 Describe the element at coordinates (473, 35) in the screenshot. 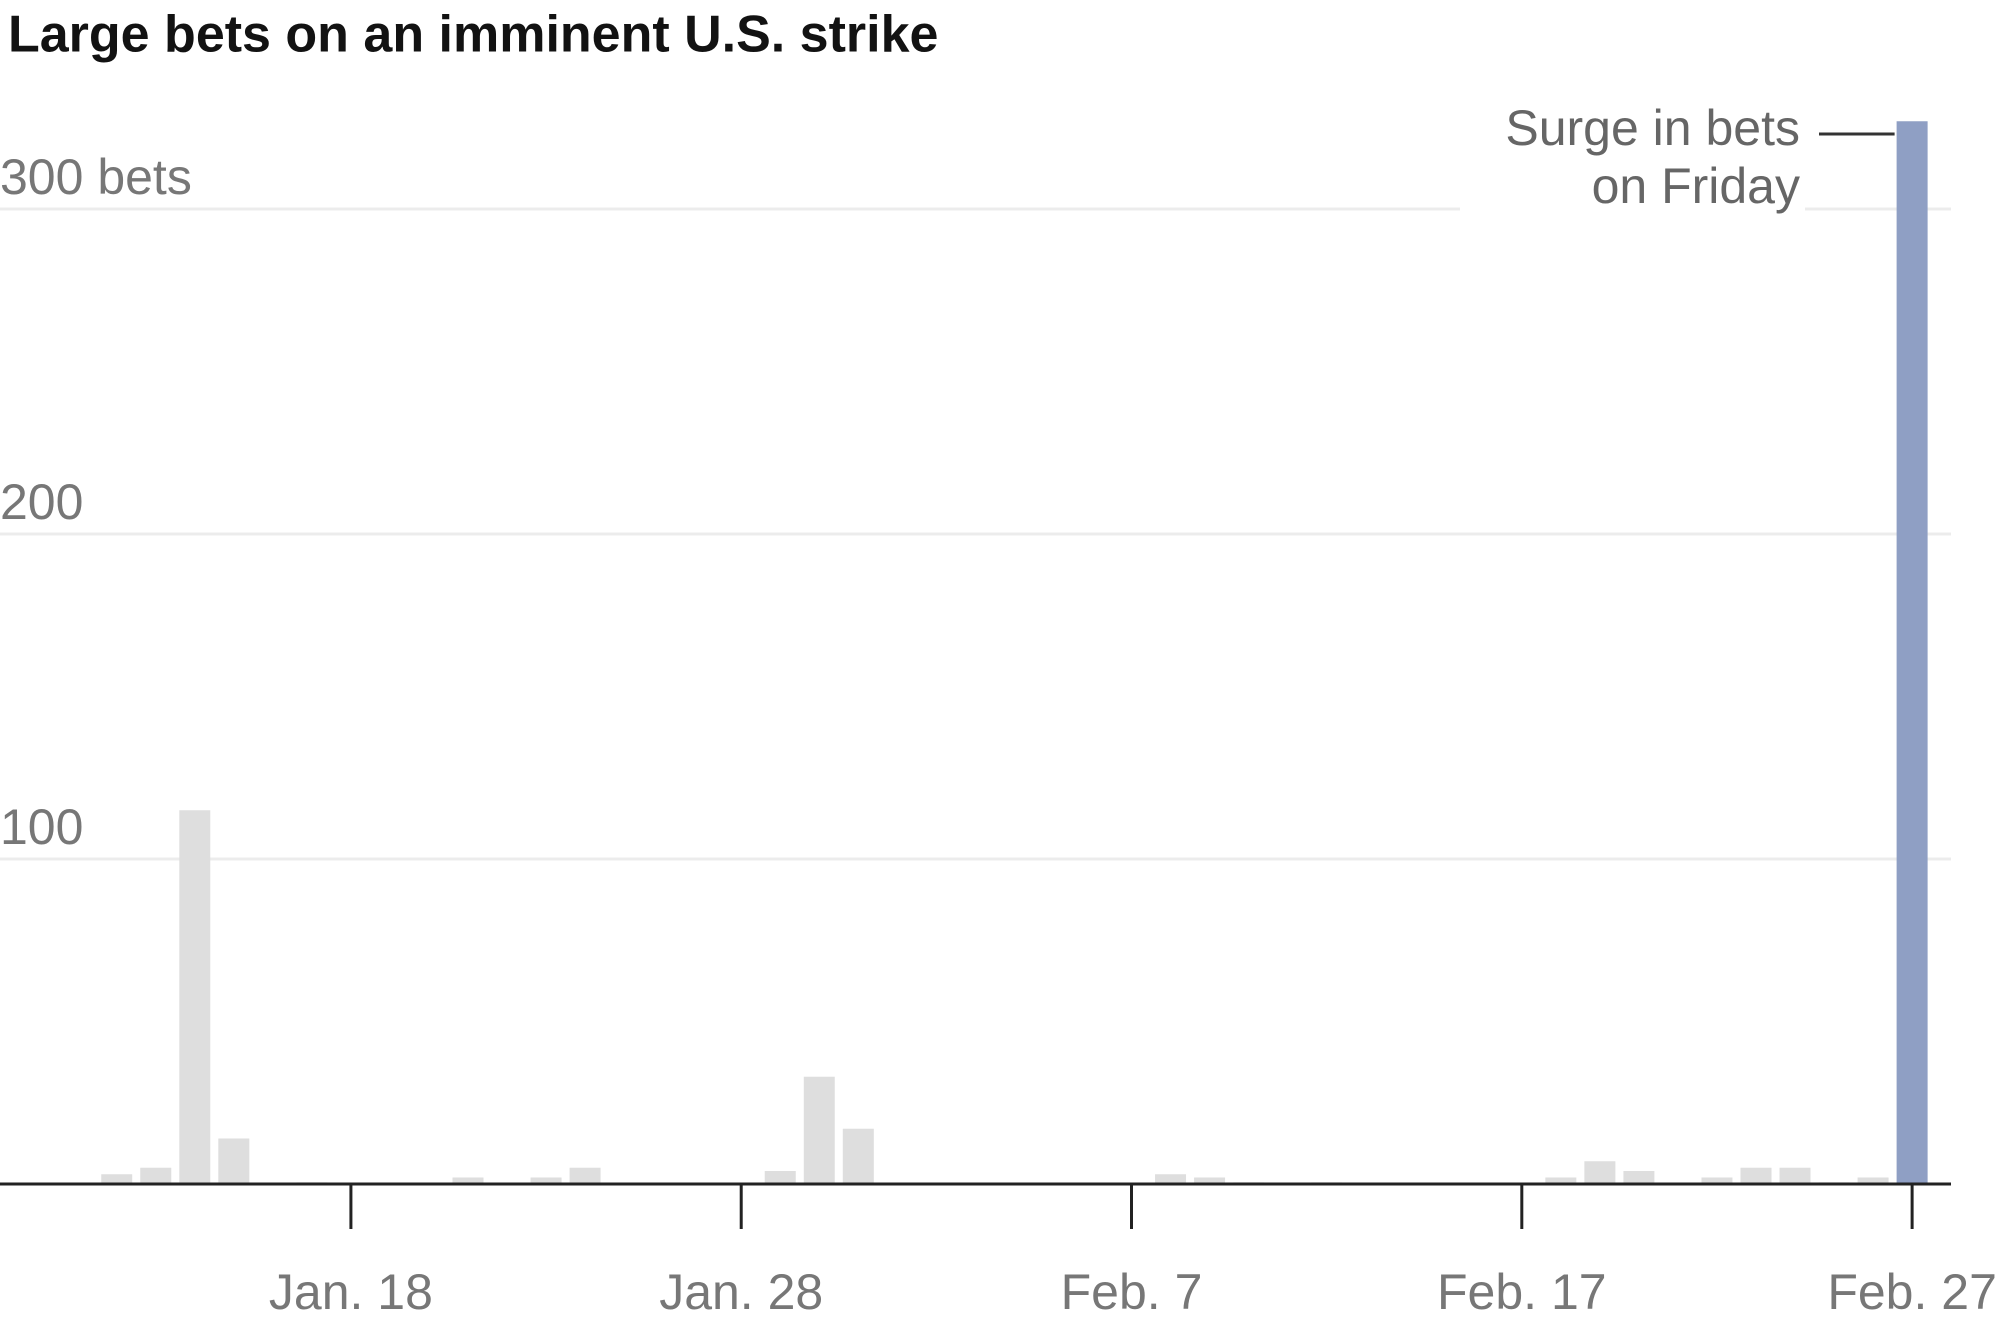

I see `chart-title: Large bets on an imminent U.S. strike` at that location.